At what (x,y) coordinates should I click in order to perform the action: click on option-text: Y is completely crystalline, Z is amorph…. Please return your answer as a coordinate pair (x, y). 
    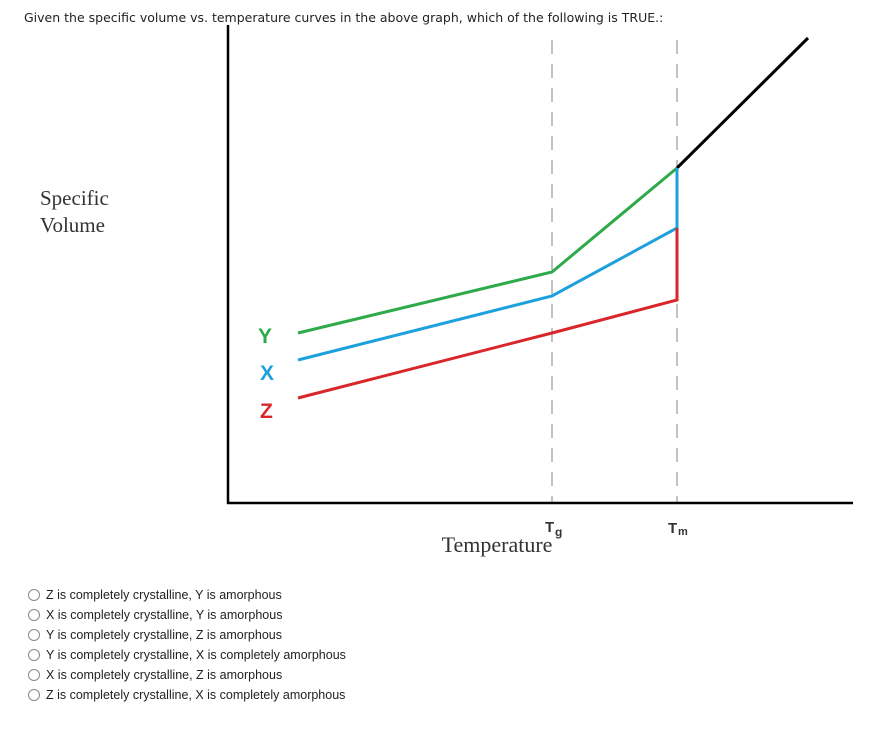
    Looking at the image, I should click on (164, 635).